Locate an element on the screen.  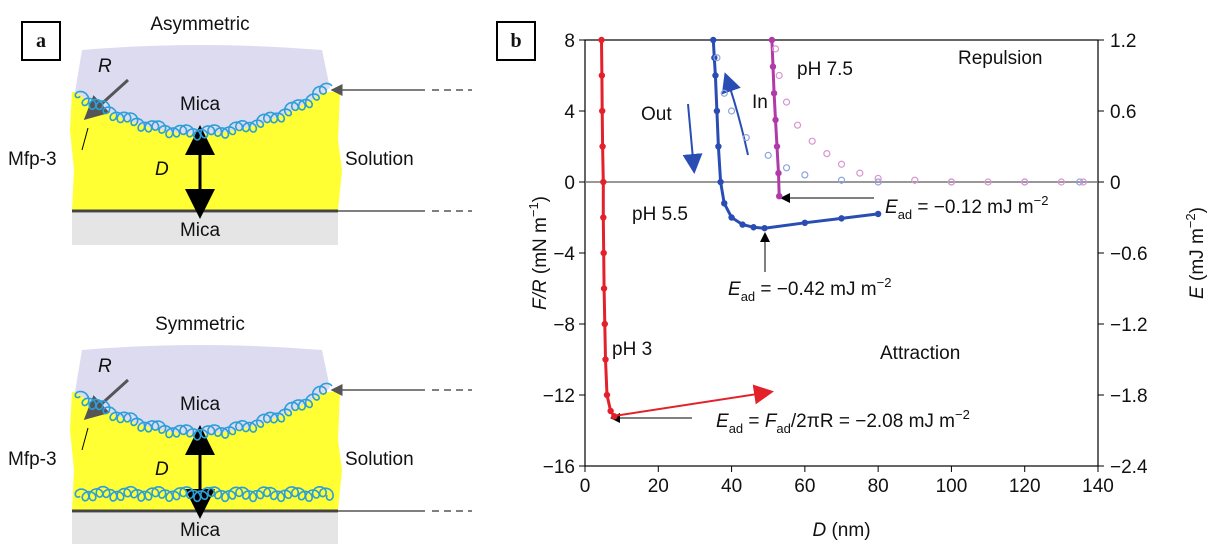
annotation: Ead = −0.12 mJ m−2 is located at coordinates (966, 207).